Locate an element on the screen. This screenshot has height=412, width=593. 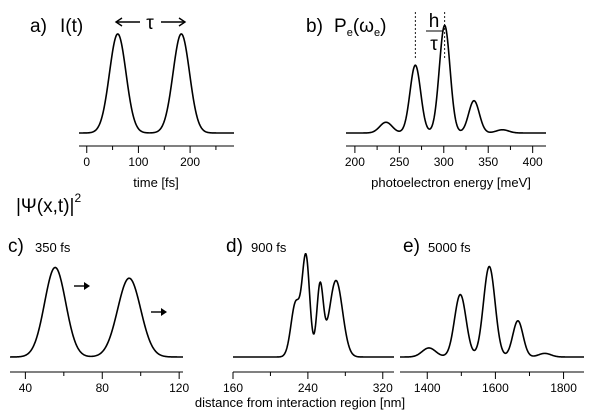
tick-label-b: 250 is located at coordinates (399, 162).